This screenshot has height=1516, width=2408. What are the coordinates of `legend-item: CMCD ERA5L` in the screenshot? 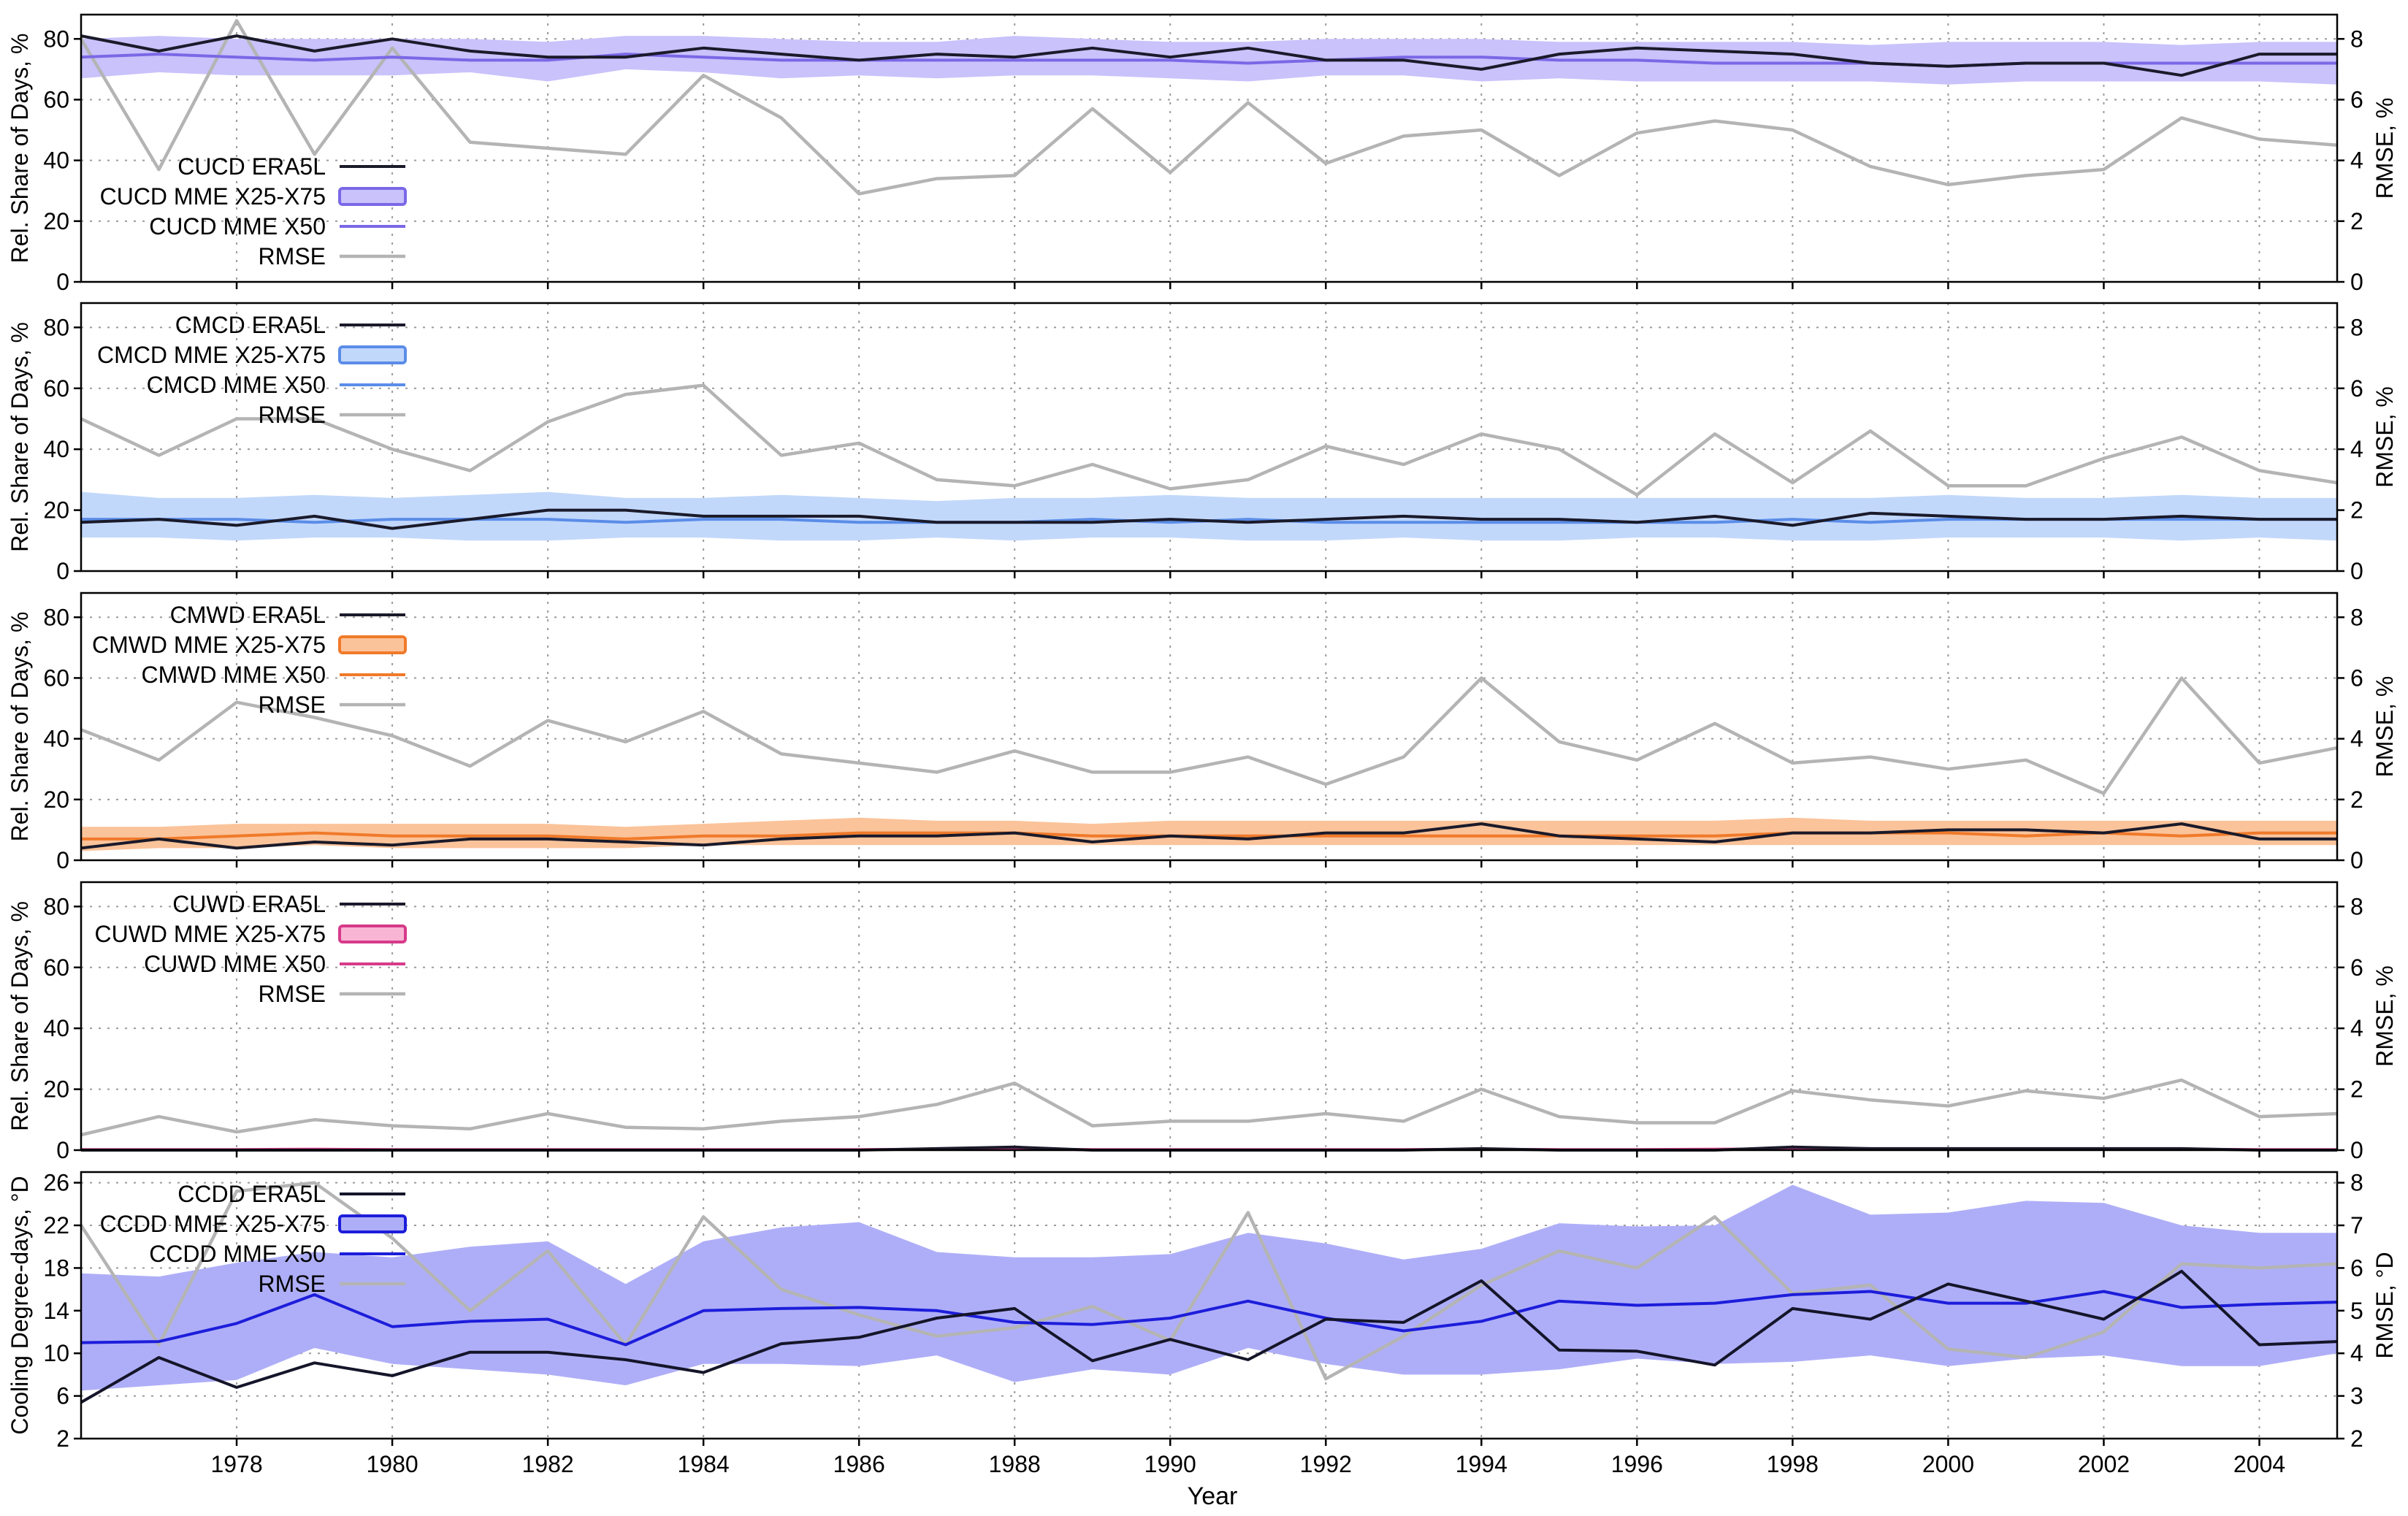 It's located at (290, 325).